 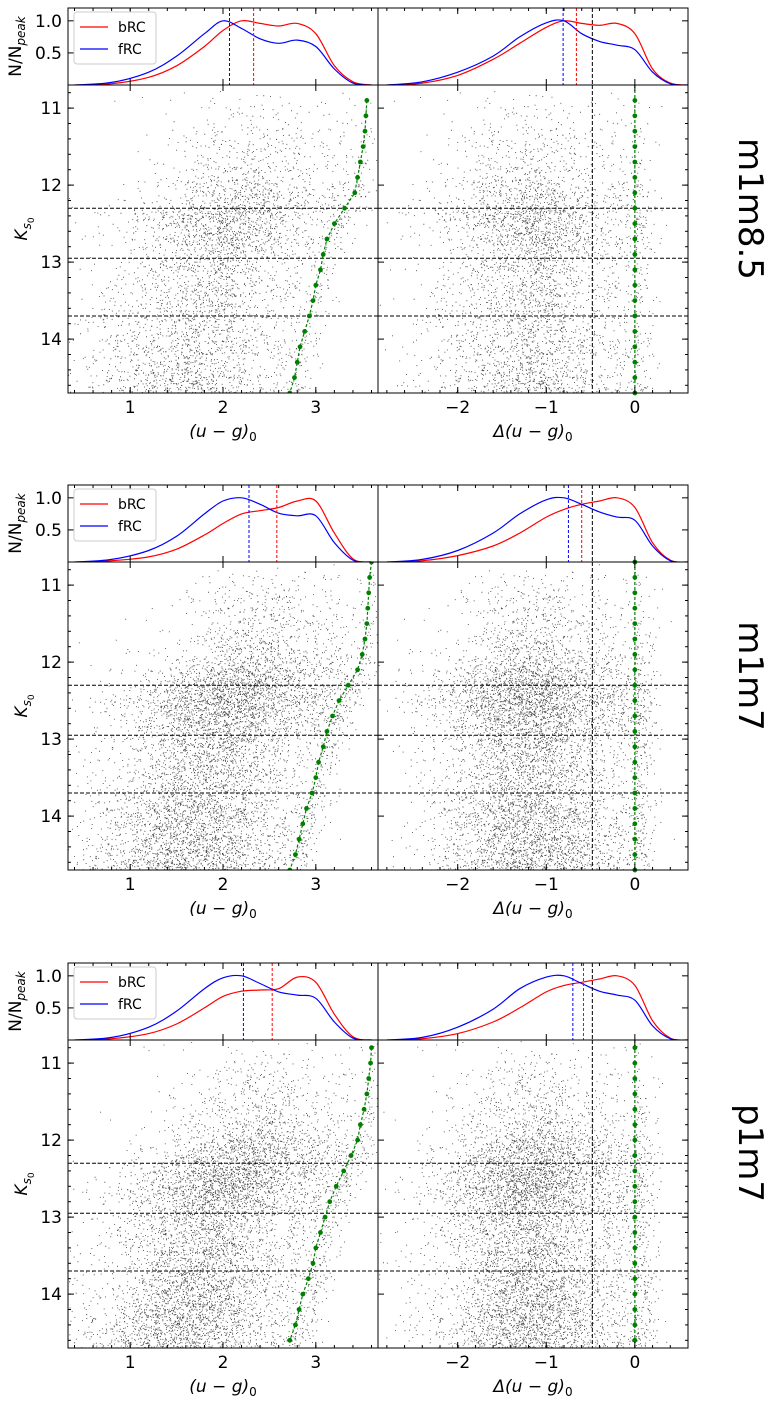 I want to click on xtick-label-right: 0, so click(x=634, y=408).